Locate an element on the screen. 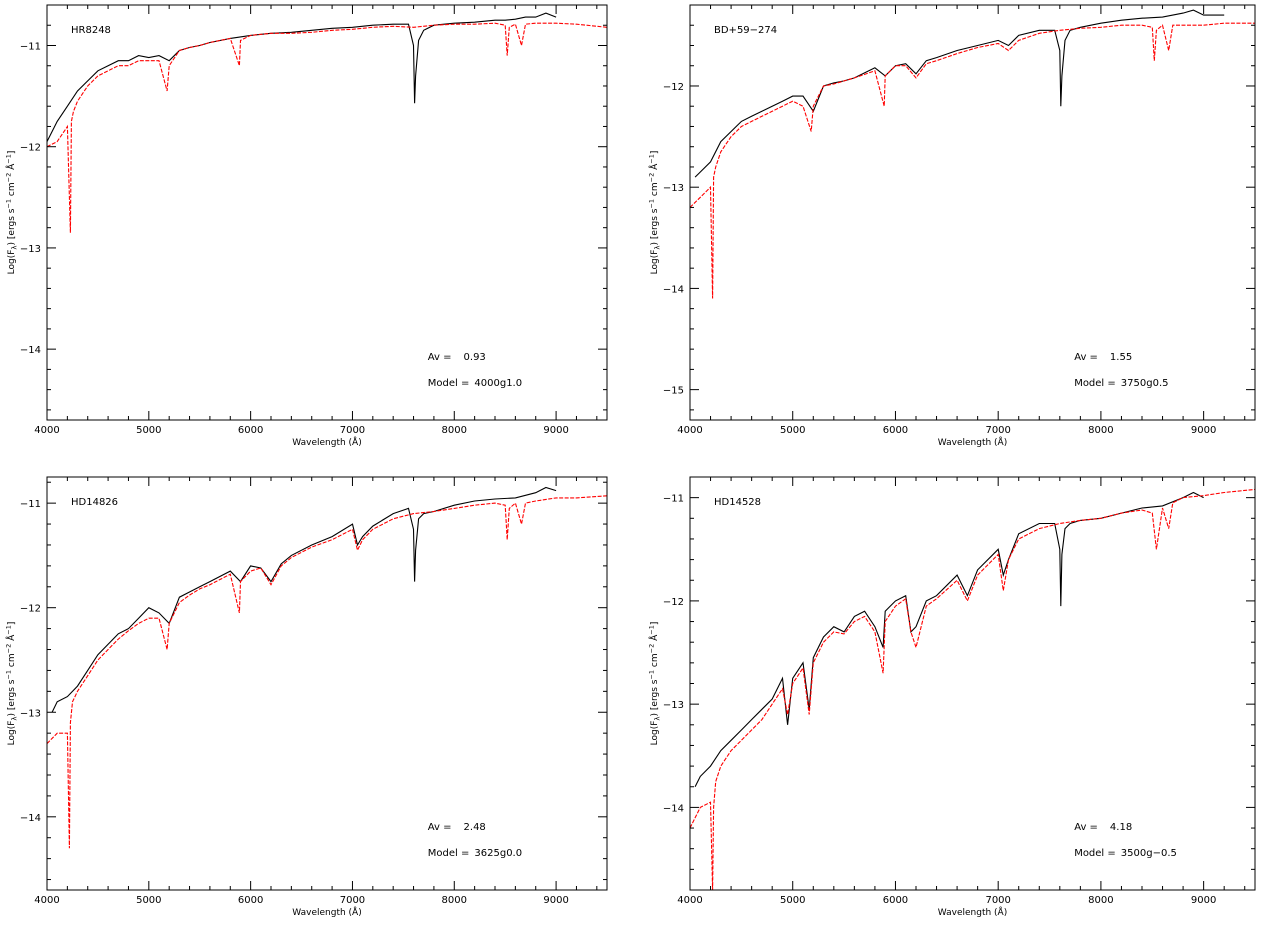 The width and height of the screenshot is (1265, 927). model-annotation: Model = 3500g−0.5 is located at coordinates (1125, 853).